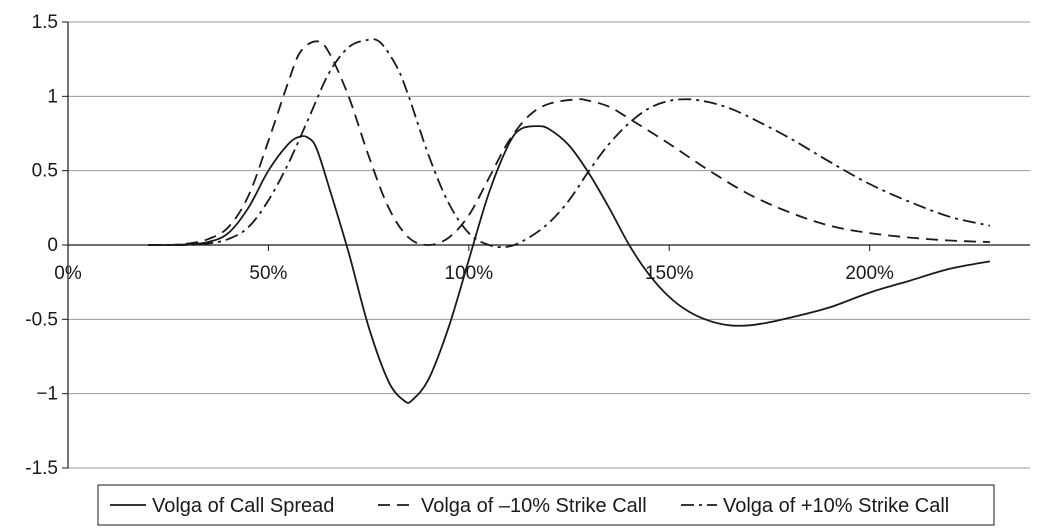 This screenshot has height=532, width=1042. I want to click on y-tick-label-4: -0.5, so click(41, 319).